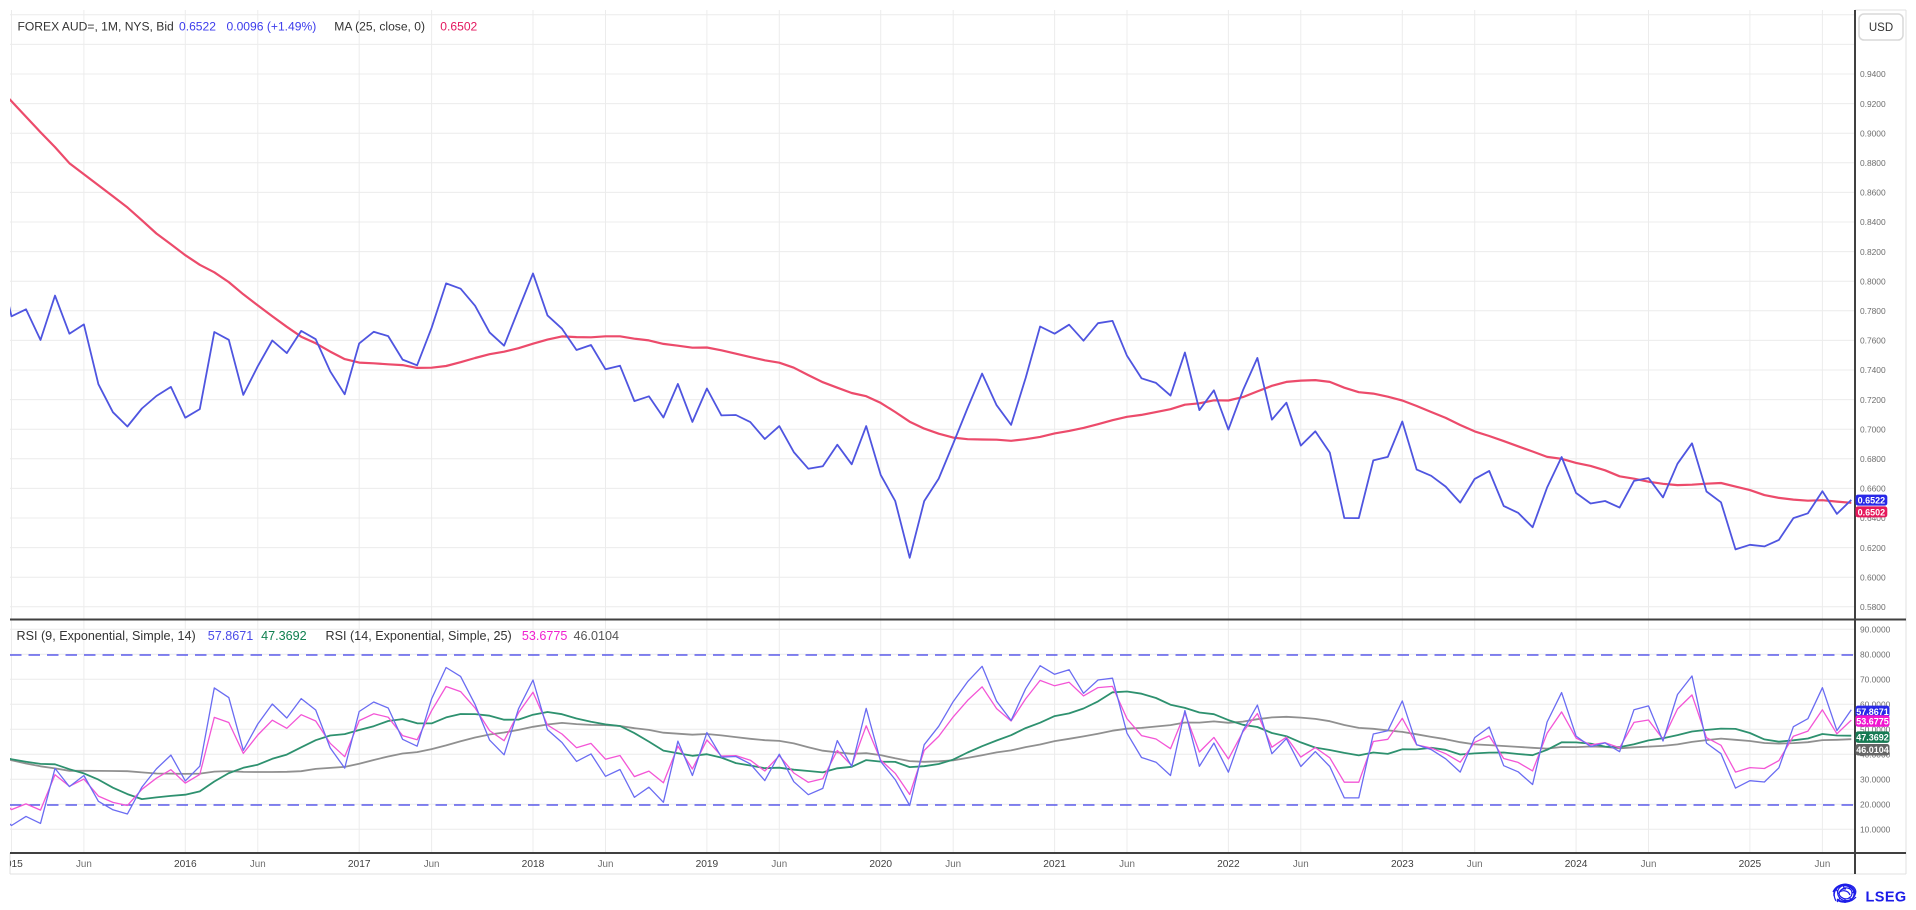 This screenshot has width=1916, height=910. Describe the element at coordinates (185, 864) in the screenshot. I see `svg-text: 2016` at that location.